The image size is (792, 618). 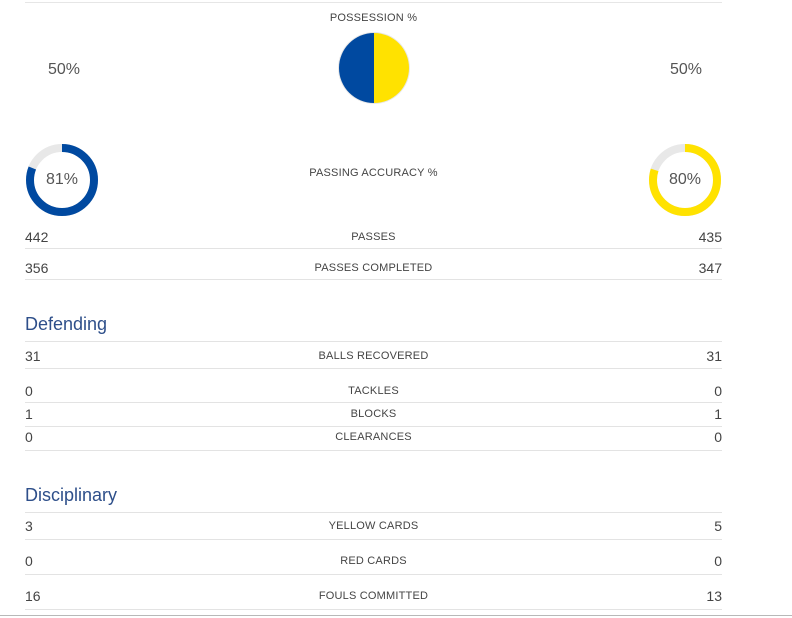 What do you see at coordinates (718, 391) in the screenshot?
I see `tackles-away: 0` at bounding box center [718, 391].